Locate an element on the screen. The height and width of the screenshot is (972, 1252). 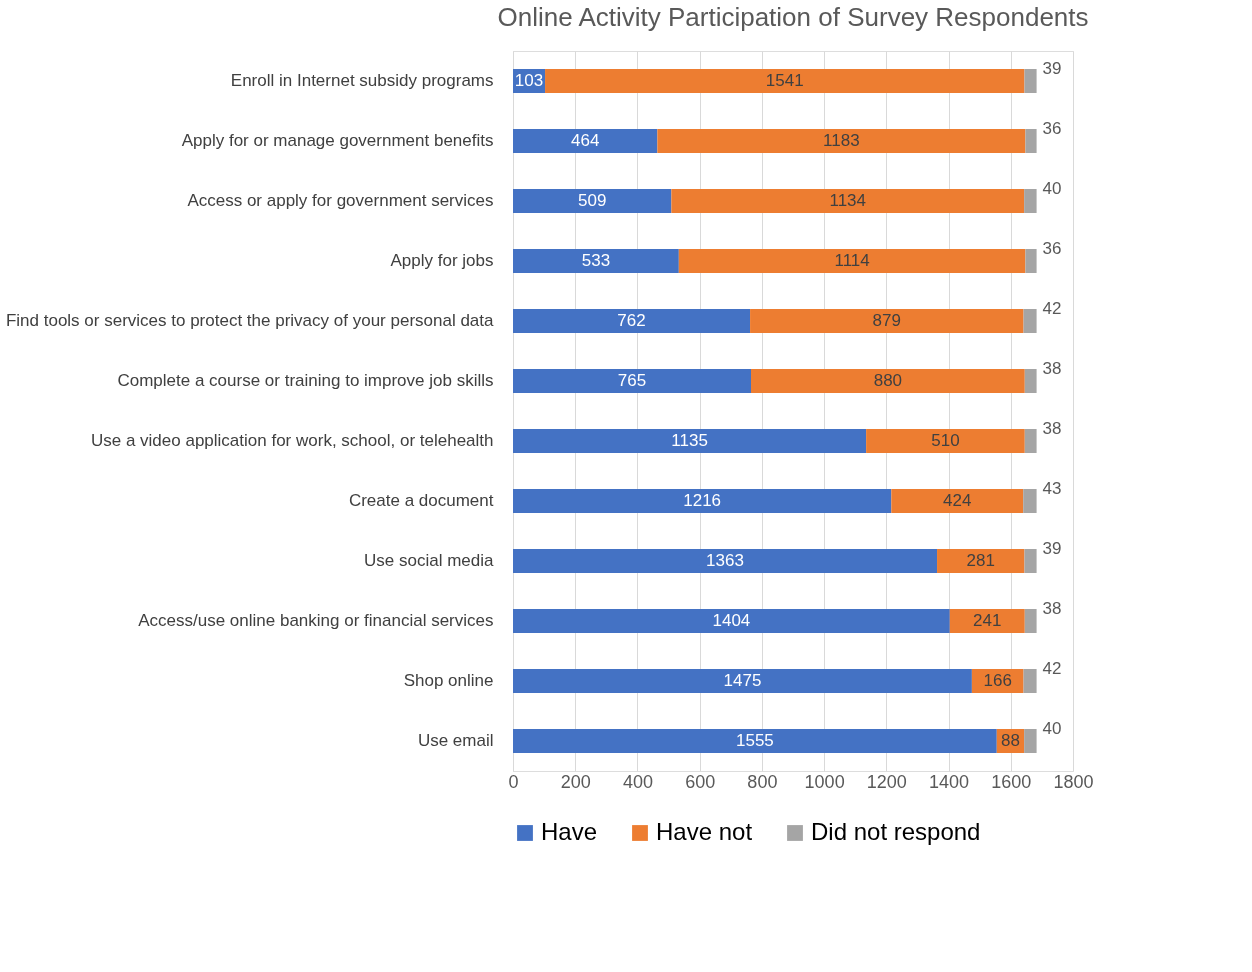
y-tick-label: Apply for jobs is located at coordinates (442, 260).